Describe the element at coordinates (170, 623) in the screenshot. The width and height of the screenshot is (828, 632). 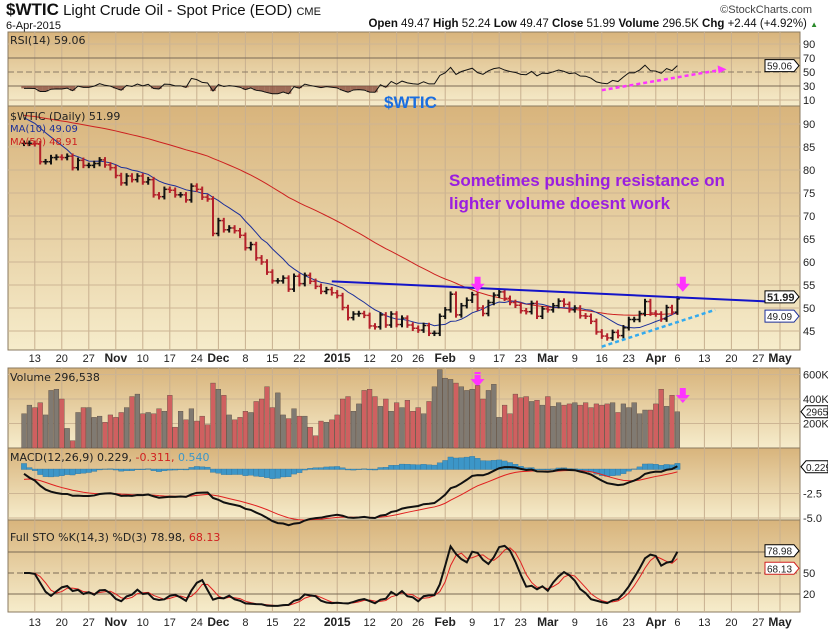
I see `x-tick-label: 17` at that location.